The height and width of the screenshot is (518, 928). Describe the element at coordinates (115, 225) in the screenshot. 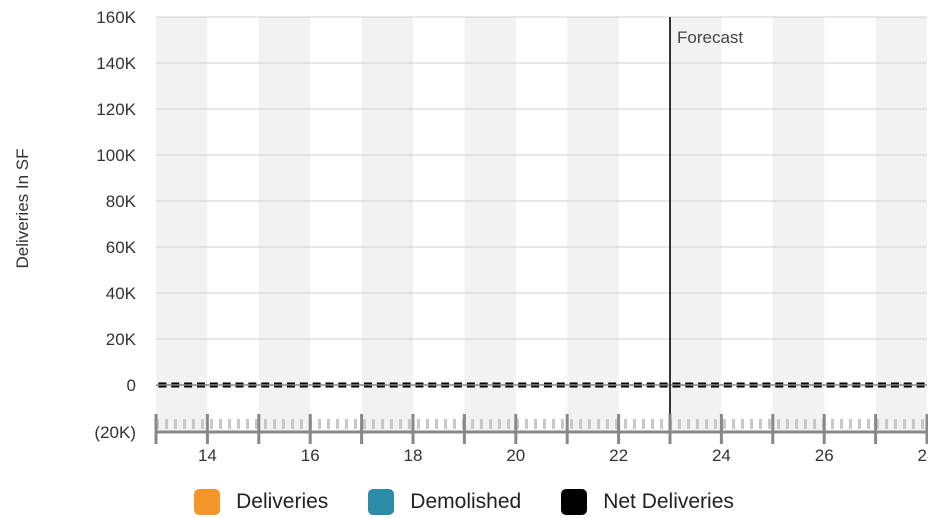

I see `y-tick-labels: (20K) 0 20K 40K 60K 80K 100K 120K 140K 160K` at that location.